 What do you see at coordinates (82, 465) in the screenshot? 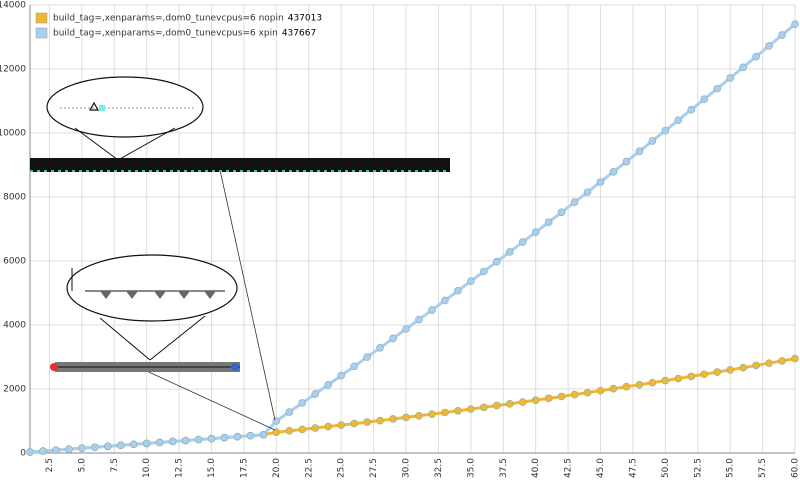
I see `x-tick-label: 5.0` at bounding box center [82, 465].